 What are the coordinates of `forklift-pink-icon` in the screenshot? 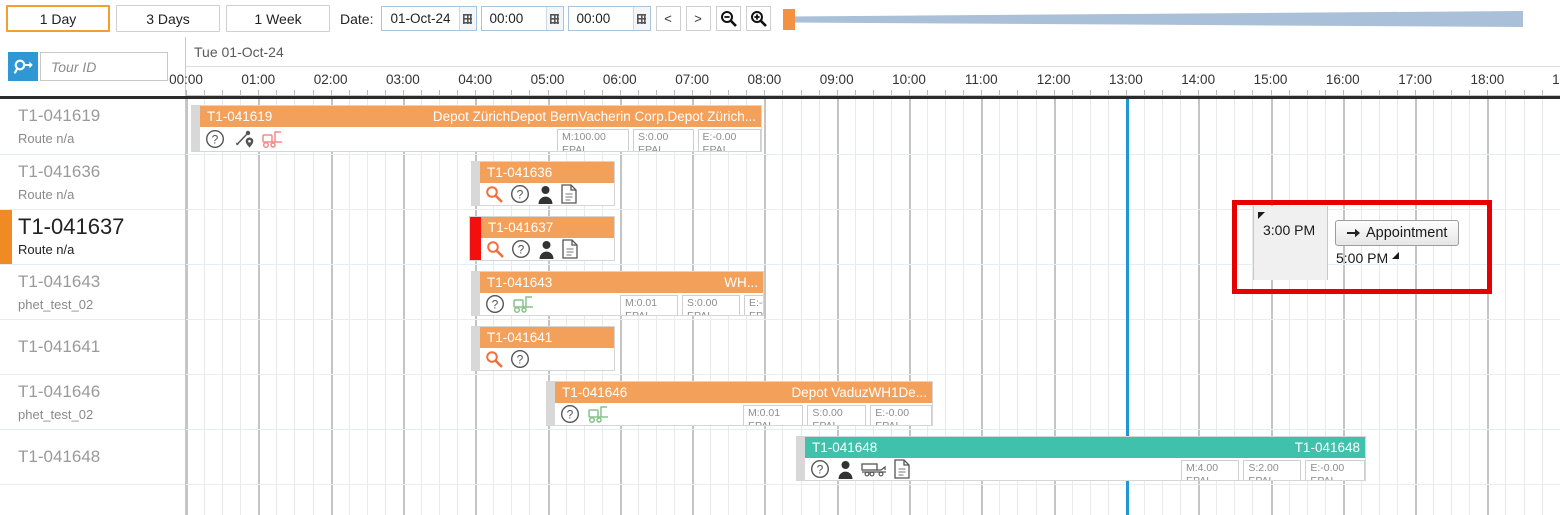 It's located at (273, 139).